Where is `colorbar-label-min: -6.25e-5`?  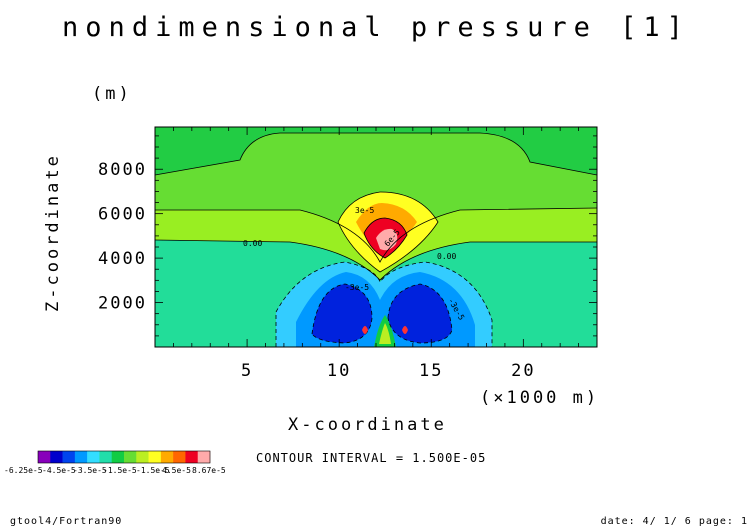
colorbar-label-min: -6.25e-5 is located at coordinates (23, 470).